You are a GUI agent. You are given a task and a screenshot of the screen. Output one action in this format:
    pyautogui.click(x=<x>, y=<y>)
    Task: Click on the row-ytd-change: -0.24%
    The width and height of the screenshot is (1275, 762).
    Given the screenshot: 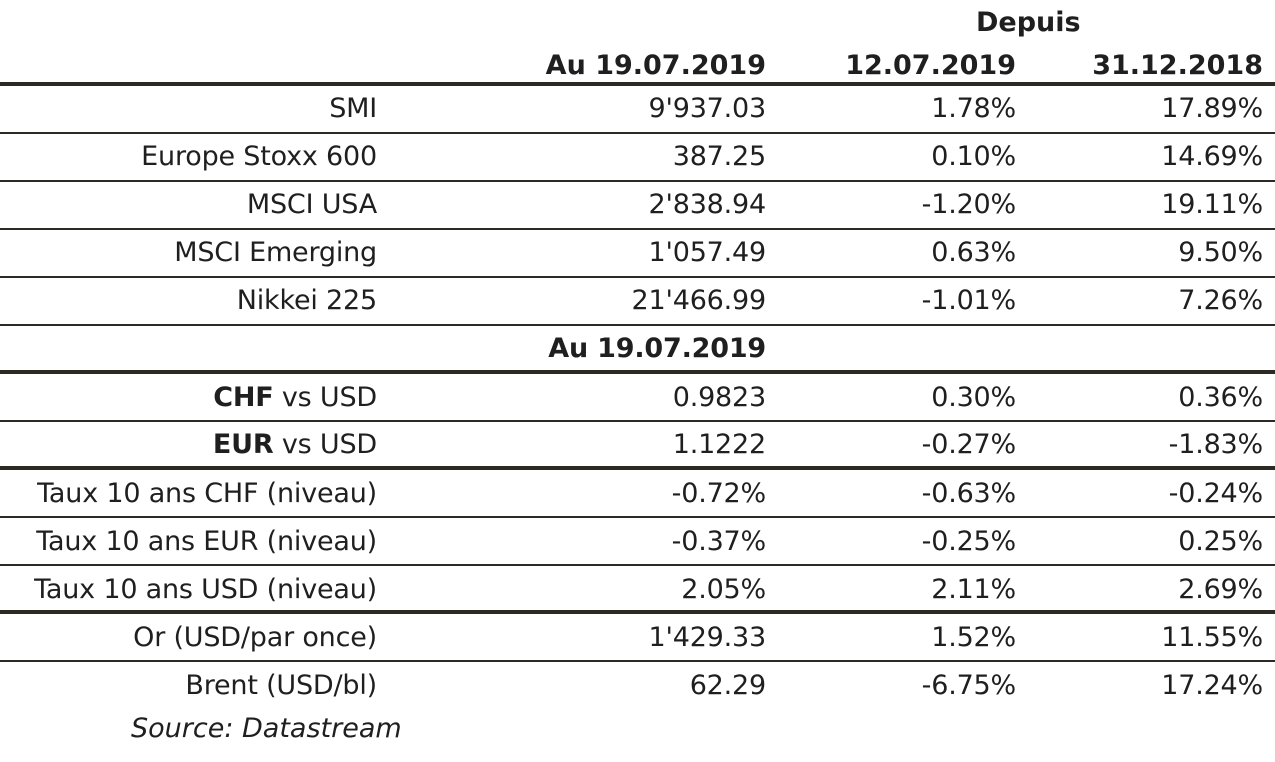 What is the action you would take?
    pyautogui.click(x=1216, y=493)
    